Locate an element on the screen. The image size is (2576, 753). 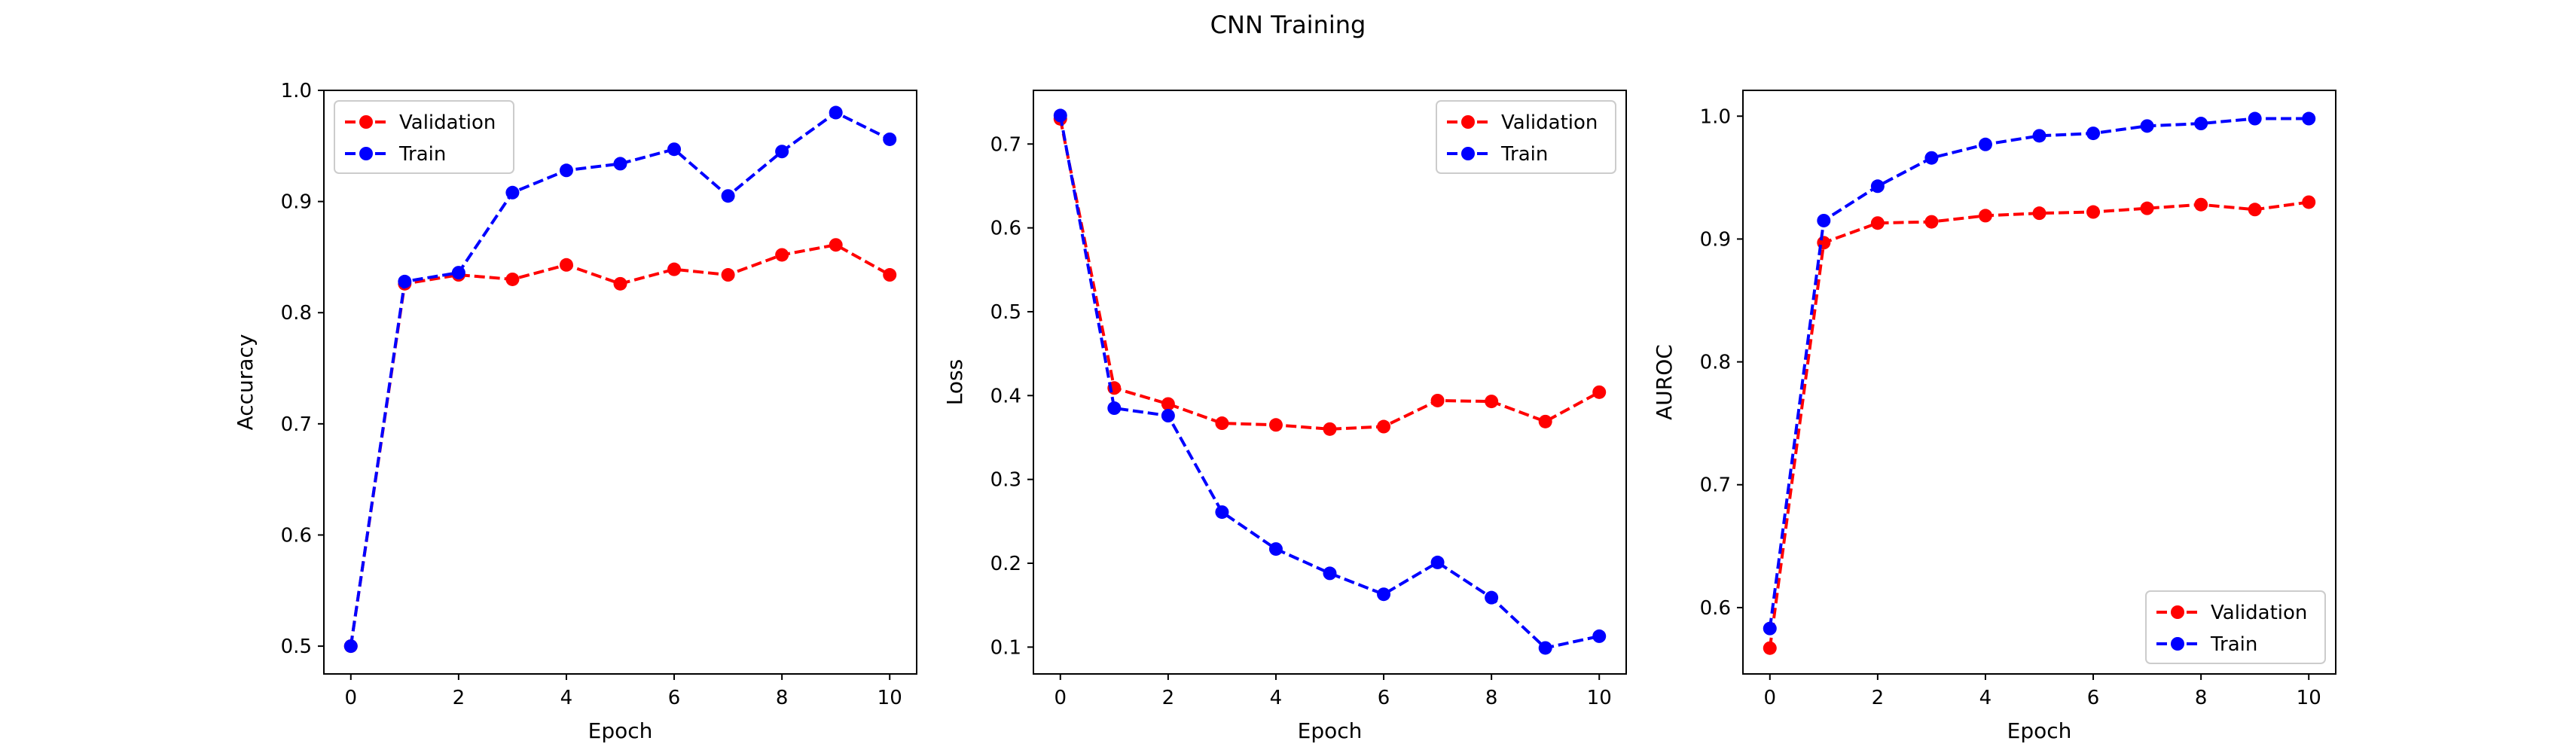
figure-title: CNN Training is located at coordinates (1288, 25).